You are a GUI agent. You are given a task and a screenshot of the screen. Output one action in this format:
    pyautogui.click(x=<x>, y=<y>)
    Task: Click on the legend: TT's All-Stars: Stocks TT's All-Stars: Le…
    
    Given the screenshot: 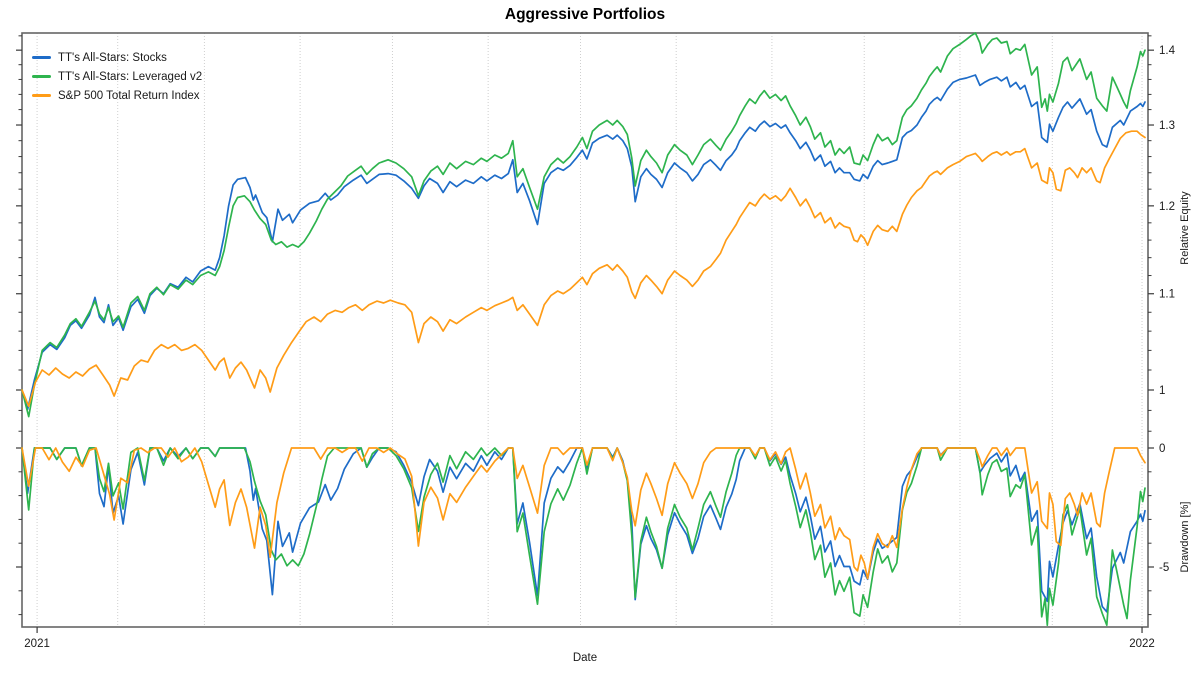 What is the action you would take?
    pyautogui.click(x=117, y=76)
    